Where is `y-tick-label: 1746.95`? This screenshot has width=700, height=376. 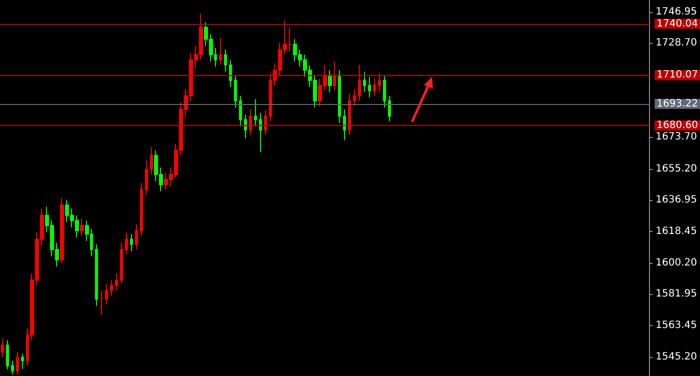
y-tick-label: 1746.95 is located at coordinates (677, 12).